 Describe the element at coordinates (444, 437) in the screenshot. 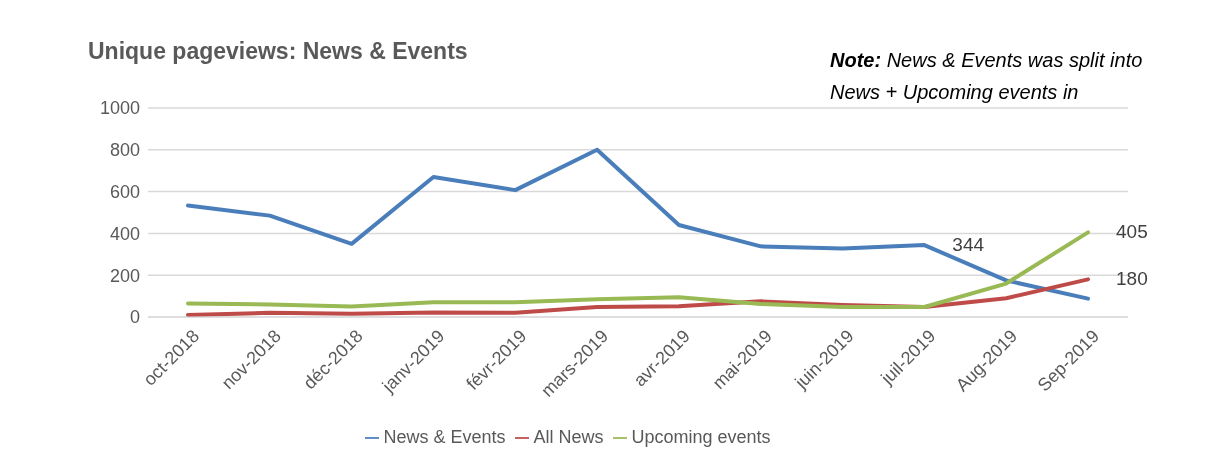

I see `legend-label: News & Events` at that location.